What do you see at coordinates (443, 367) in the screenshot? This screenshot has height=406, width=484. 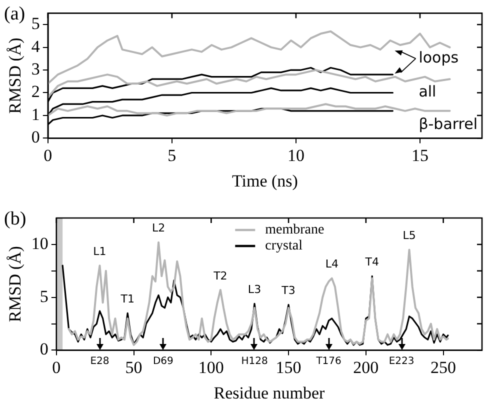 I see `x-tick-label: 250` at bounding box center [443, 367].